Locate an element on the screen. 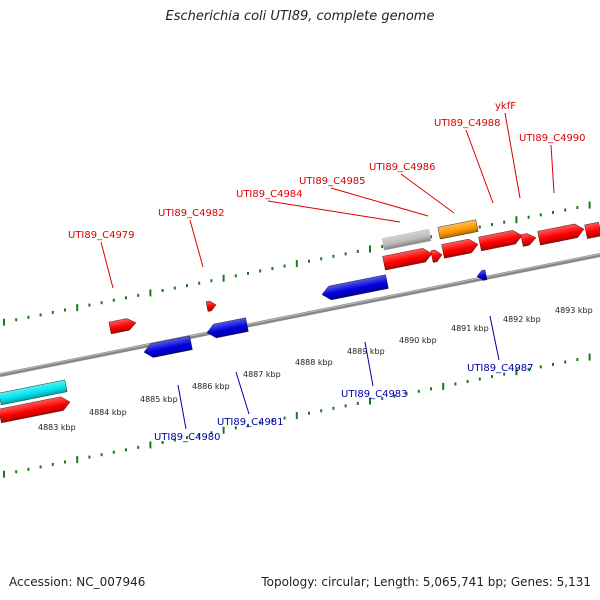 The image size is (600, 600). reverse-gene-label: UTI89_C4987 is located at coordinates (500, 368).